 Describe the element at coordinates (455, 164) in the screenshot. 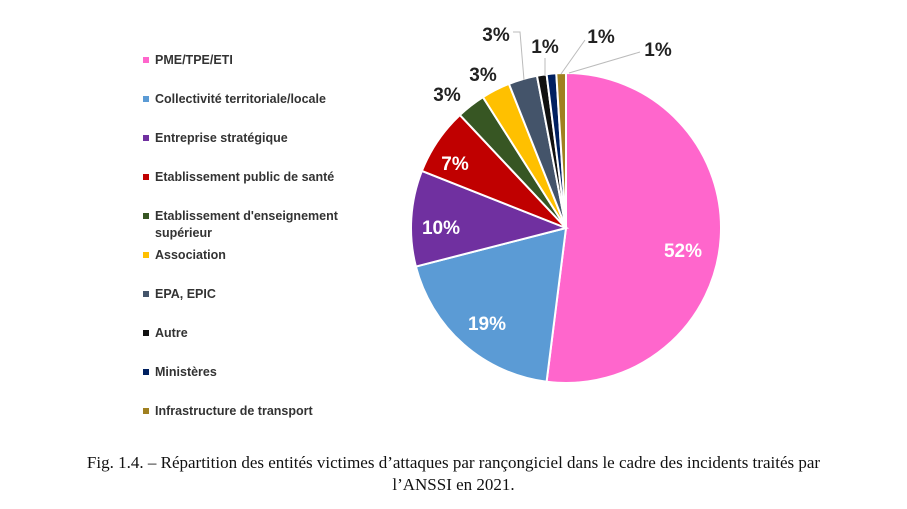

I see `data-label: 7%` at that location.